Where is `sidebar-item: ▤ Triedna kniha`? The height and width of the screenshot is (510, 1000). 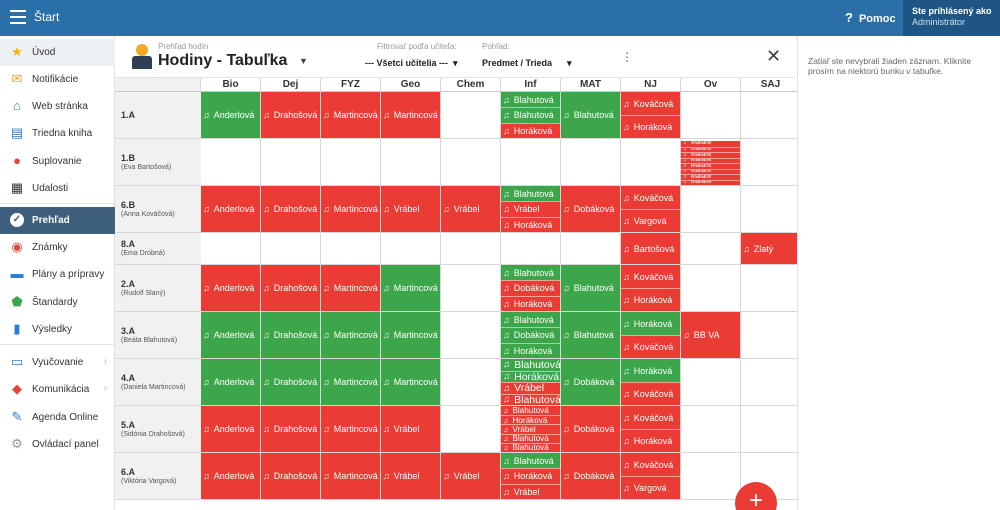
sidebar-item: ▤ Triedna kniha is located at coordinates (57, 133).